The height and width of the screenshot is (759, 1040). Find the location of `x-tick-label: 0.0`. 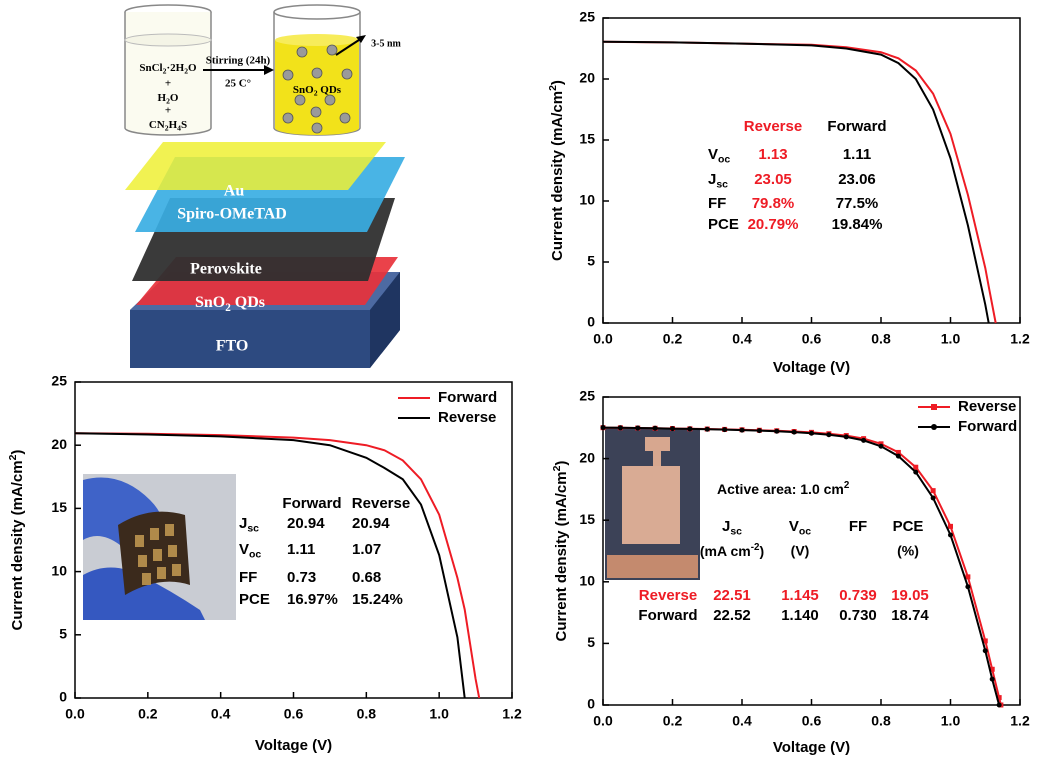

x-tick-label: 0.0 is located at coordinates (603, 339).